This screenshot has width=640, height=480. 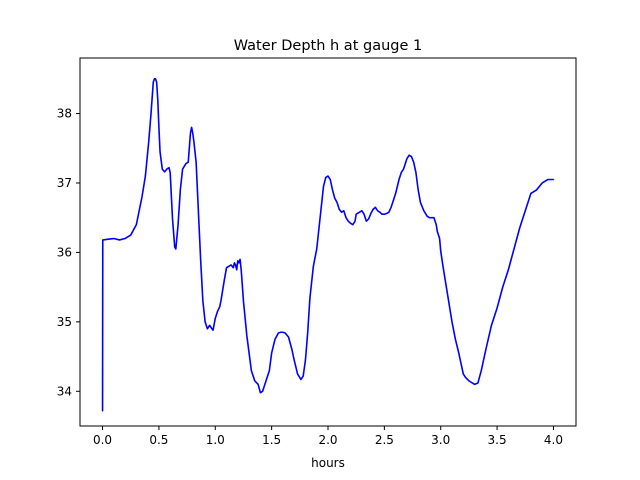 What do you see at coordinates (384, 440) in the screenshot?
I see `x-tick-label-5: 2.5` at bounding box center [384, 440].